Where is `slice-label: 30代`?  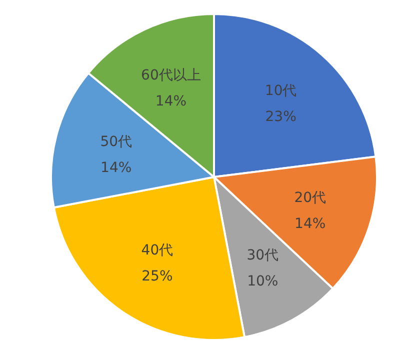
slice-label: 30代 is located at coordinates (262, 256).